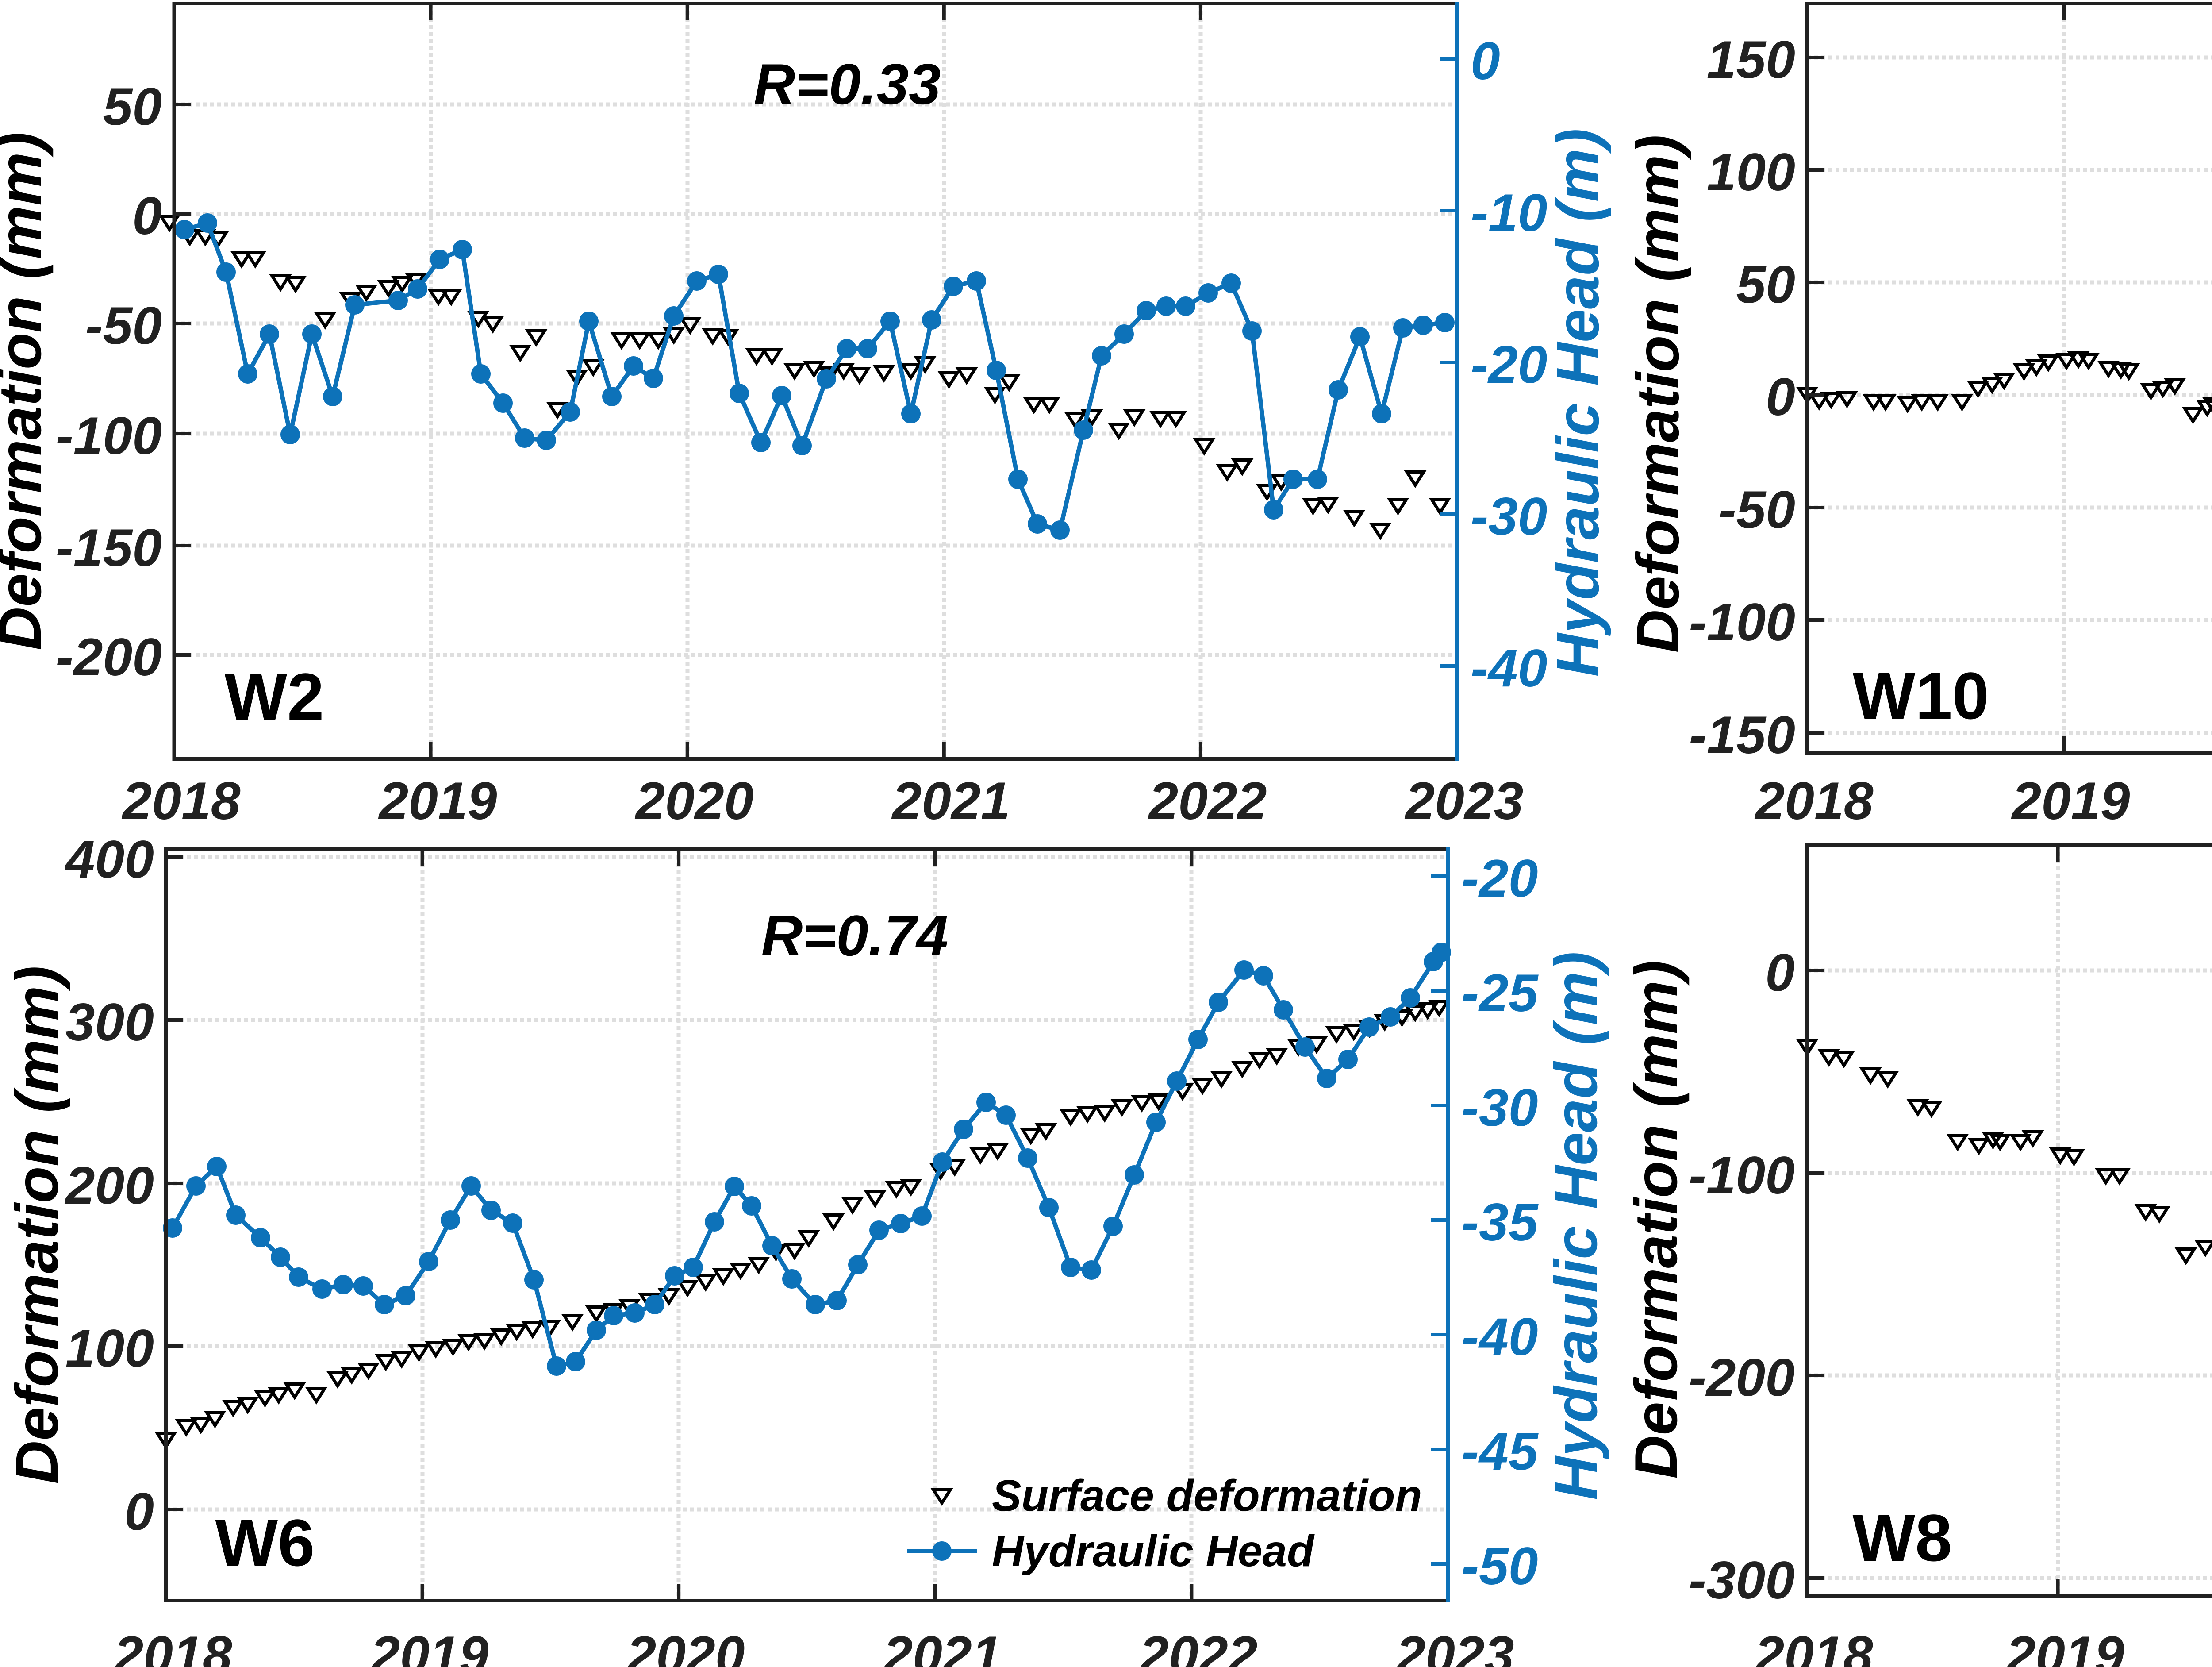  Describe the element at coordinates (1751, 59) in the screenshot. I see `svg-text: 150` at that location.